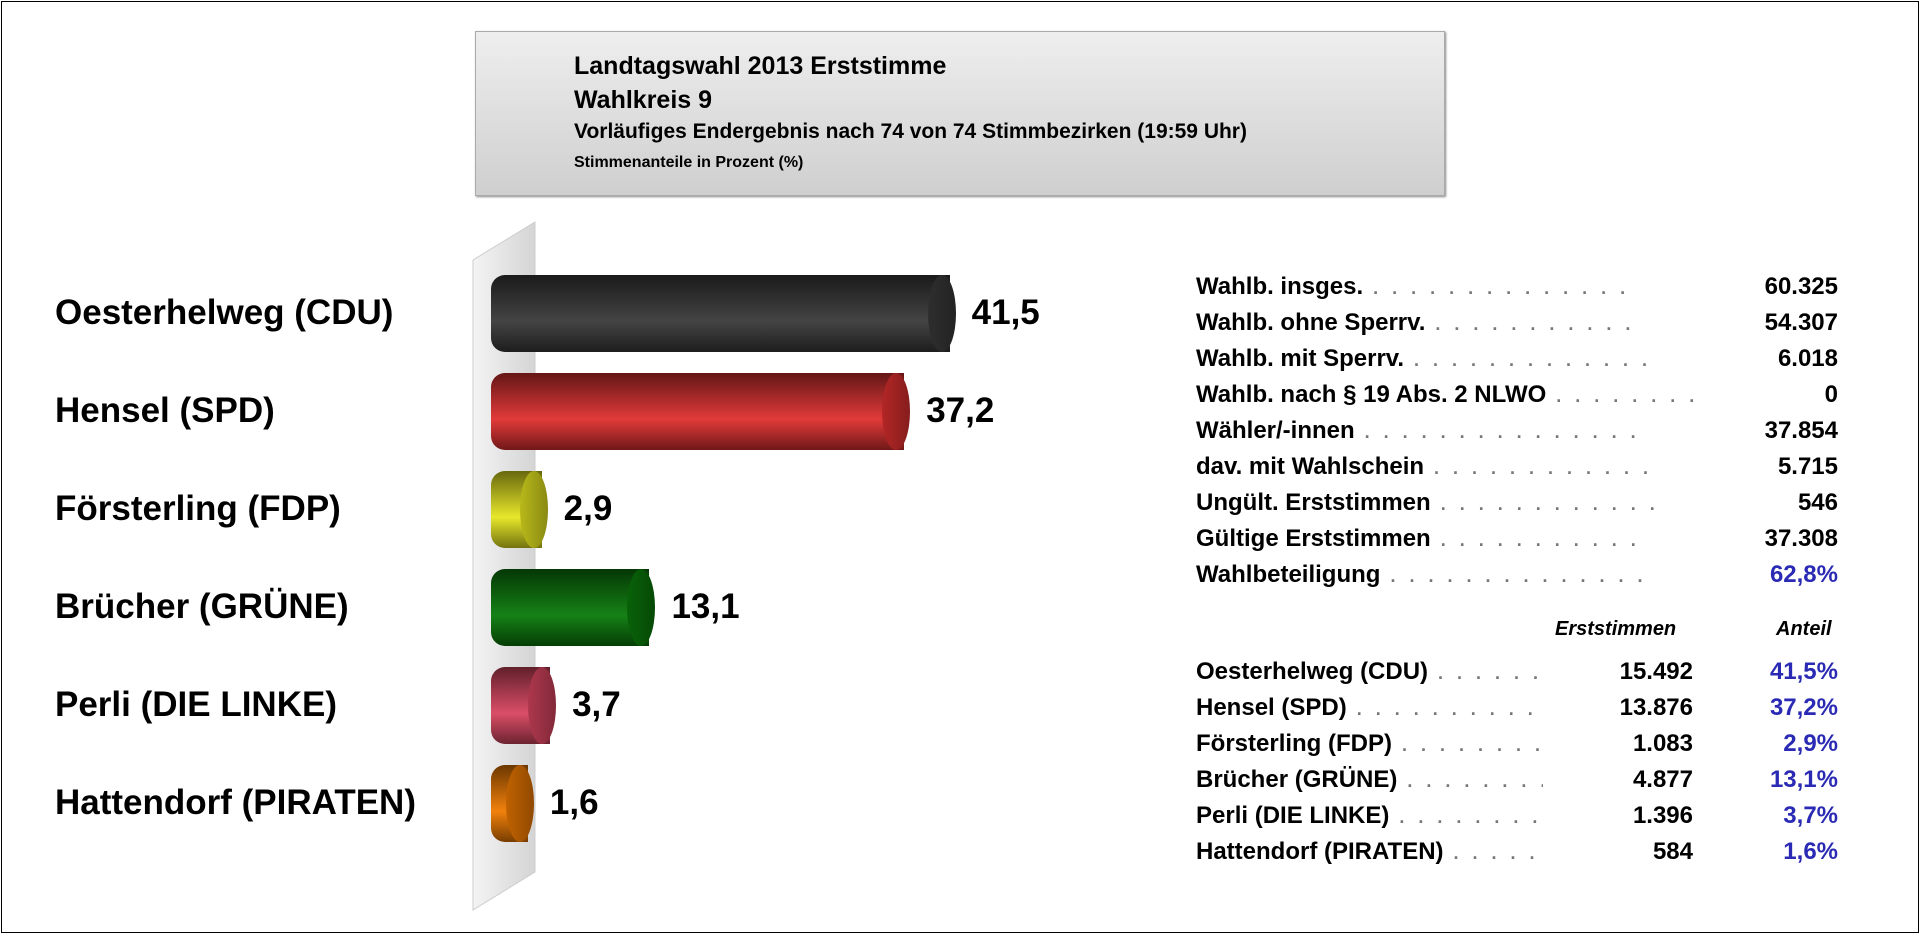  I want to click on candidate-votes: 4.877, so click(1662, 779).